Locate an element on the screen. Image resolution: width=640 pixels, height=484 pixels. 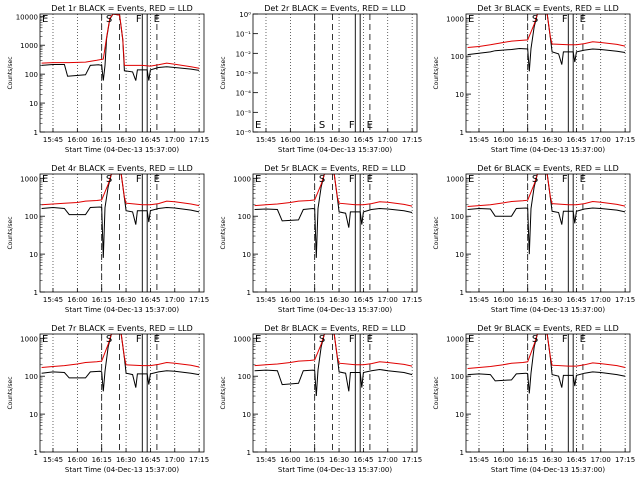
y-tick-label: 10⁻⁴ is located at coordinates (244, 94).